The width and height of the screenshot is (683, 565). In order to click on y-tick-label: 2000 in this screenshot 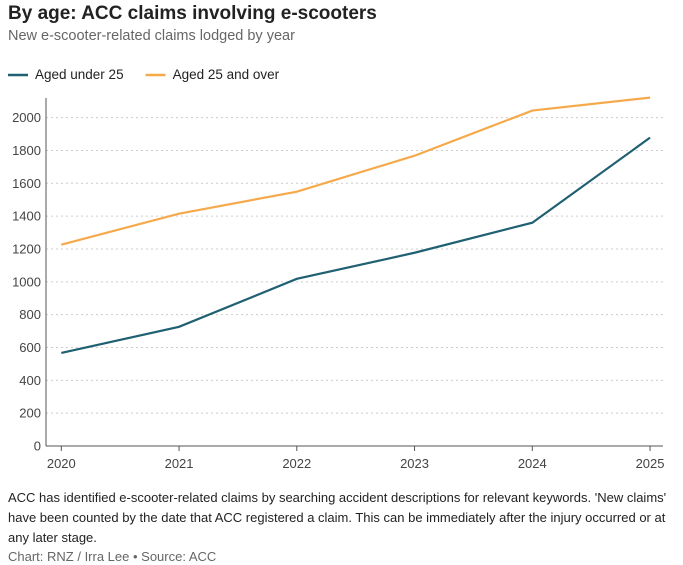, I will do `click(26, 117)`.